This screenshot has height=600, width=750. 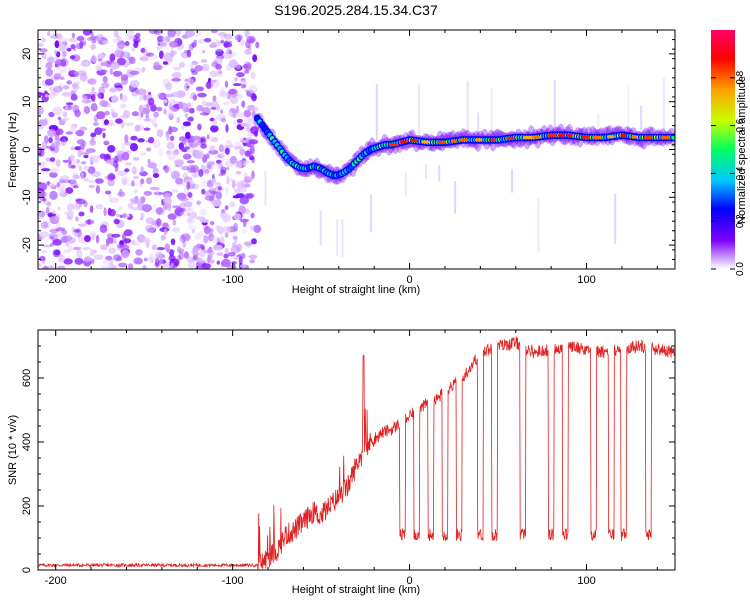 I want to click on snr-xlabel: Height of straight line (km), so click(x=356, y=590).